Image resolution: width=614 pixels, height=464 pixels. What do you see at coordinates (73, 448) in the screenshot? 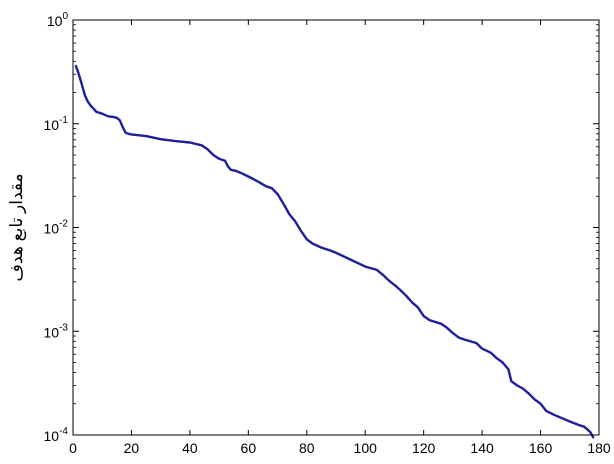
I see `x-tick-label: 0` at bounding box center [73, 448].